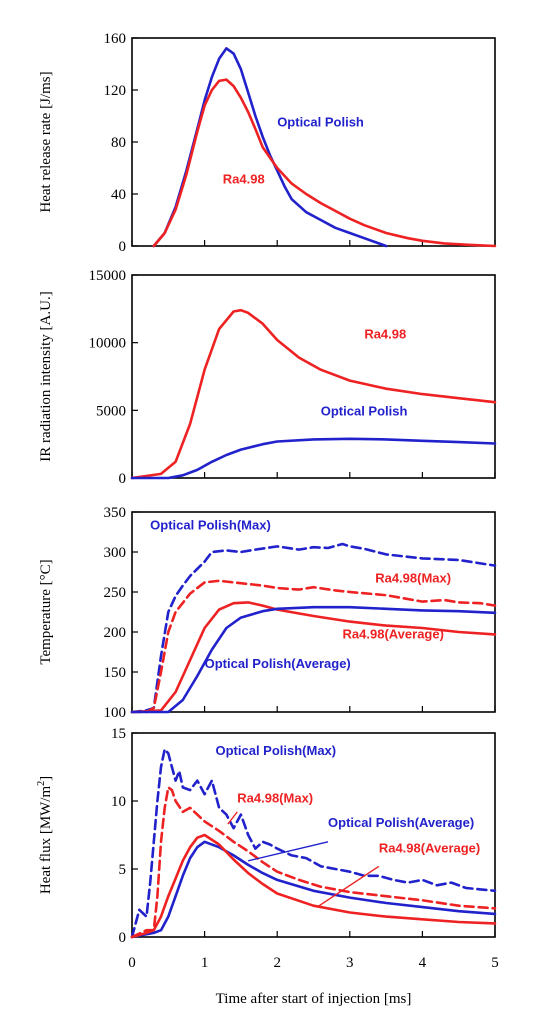  What do you see at coordinates (205, 963) in the screenshot?
I see `x-tick-label: 1` at bounding box center [205, 963].